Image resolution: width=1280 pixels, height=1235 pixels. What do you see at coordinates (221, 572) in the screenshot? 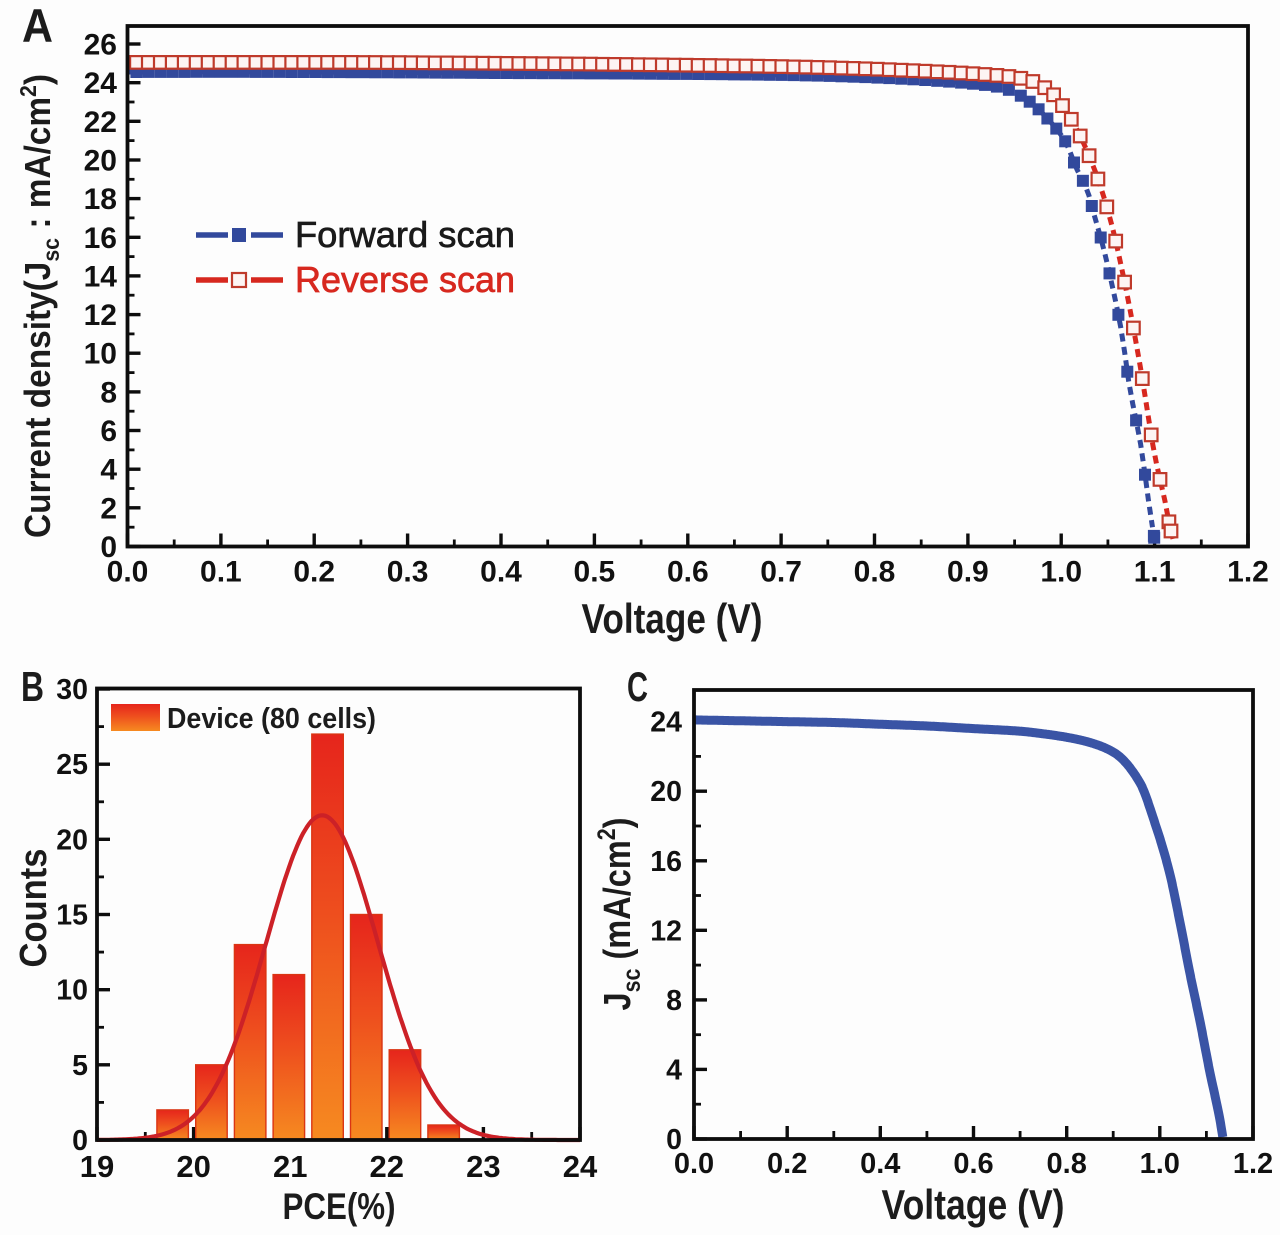
I see `svg-text: 0.1` at bounding box center [221, 572].